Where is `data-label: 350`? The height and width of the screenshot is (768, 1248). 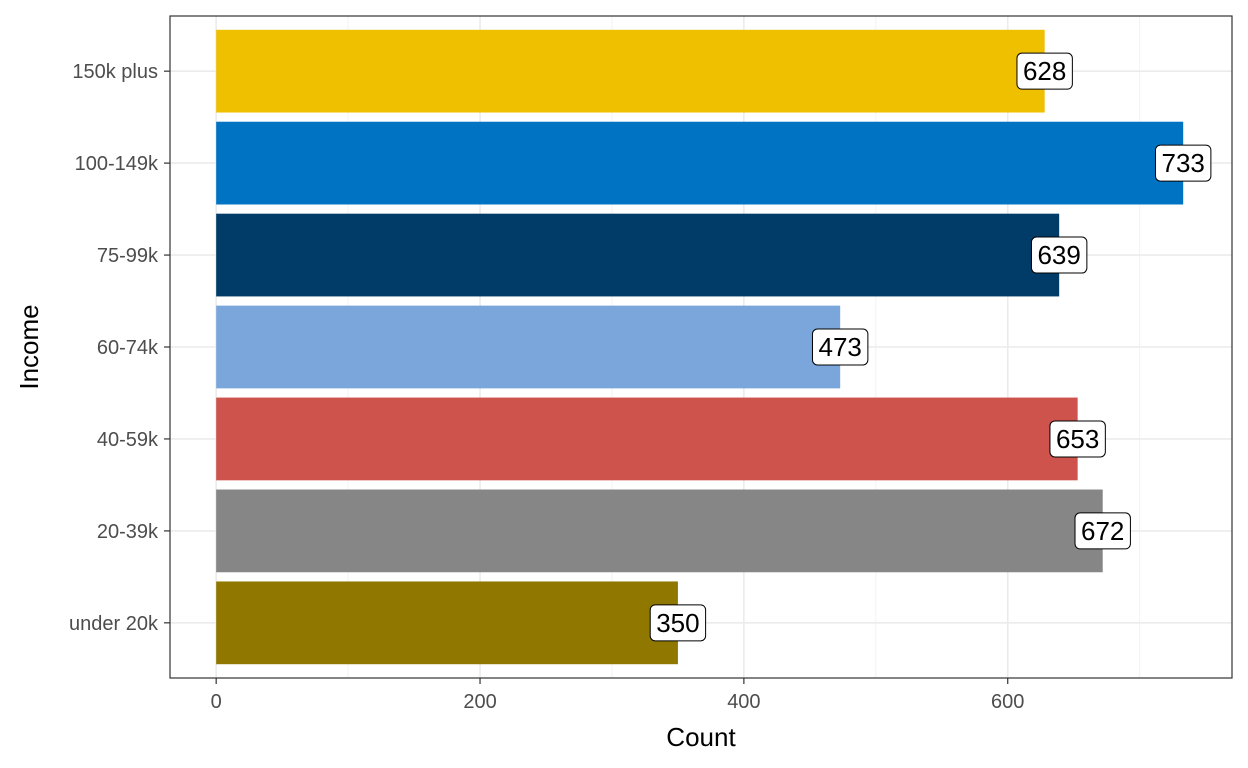 data-label: 350 is located at coordinates (678, 623).